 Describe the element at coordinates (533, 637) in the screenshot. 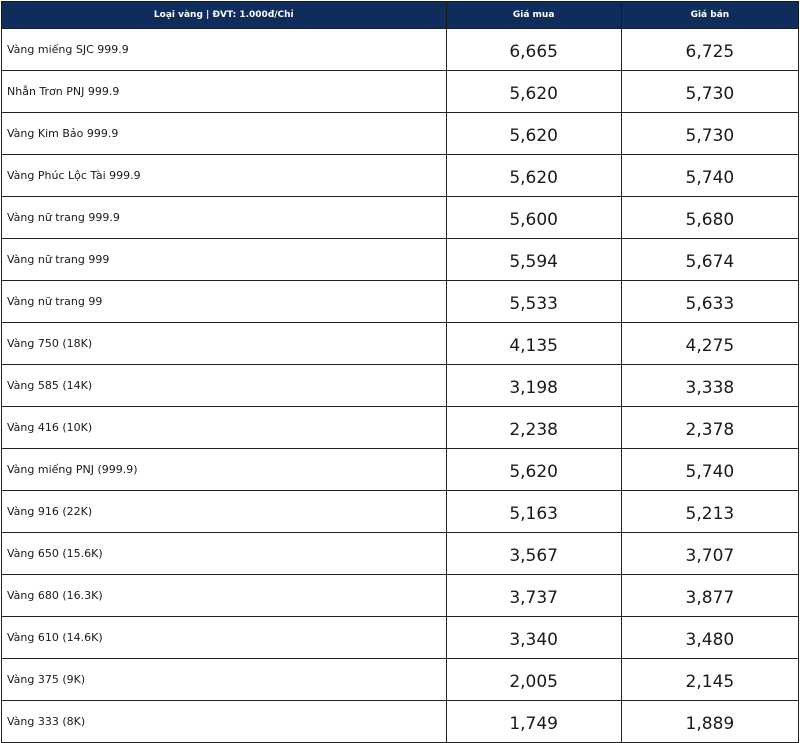

I see `buy-price-cell: 3,340` at that location.